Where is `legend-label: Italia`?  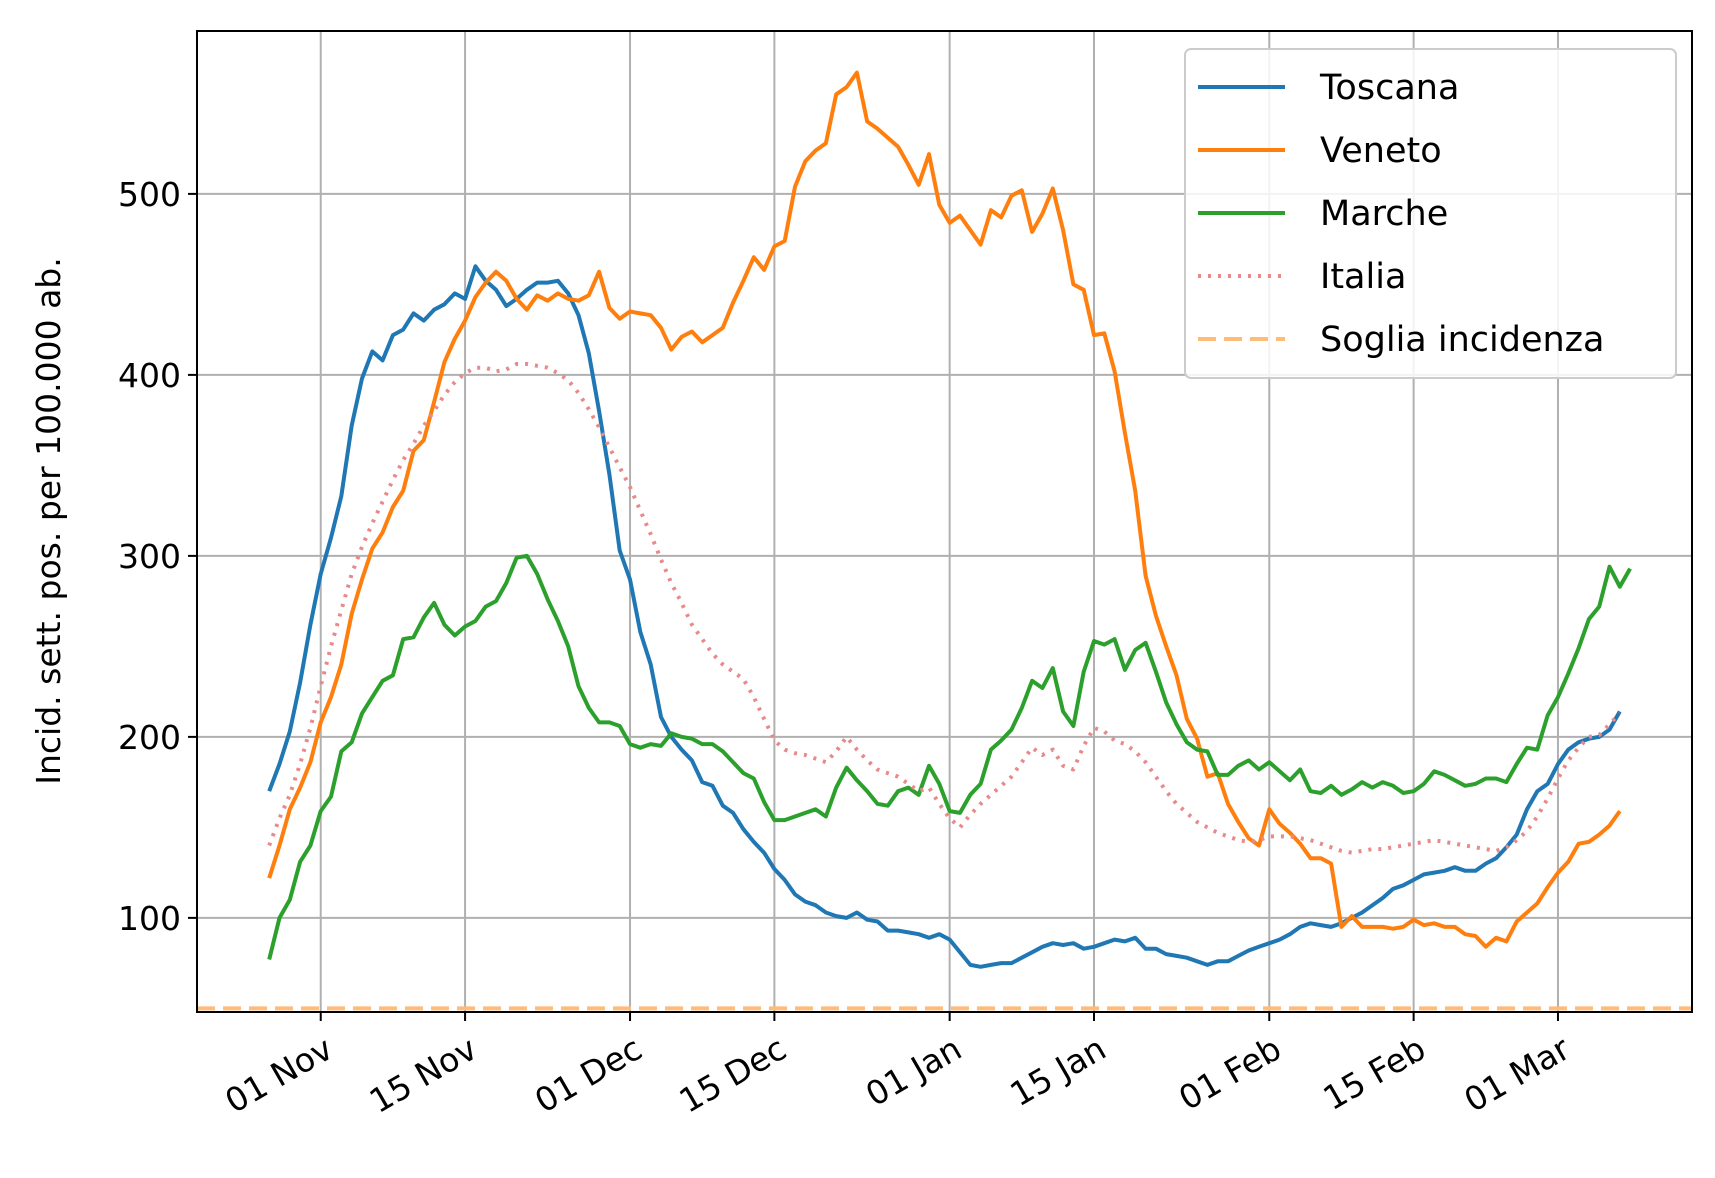 legend-label: Italia is located at coordinates (1363, 277).